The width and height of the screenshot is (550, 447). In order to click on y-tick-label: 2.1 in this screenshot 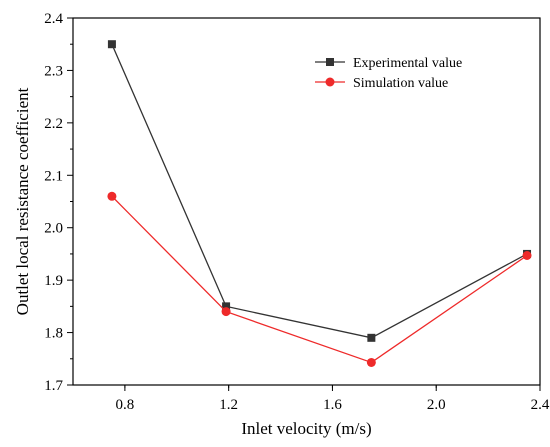, I will do `click(53, 176)`.